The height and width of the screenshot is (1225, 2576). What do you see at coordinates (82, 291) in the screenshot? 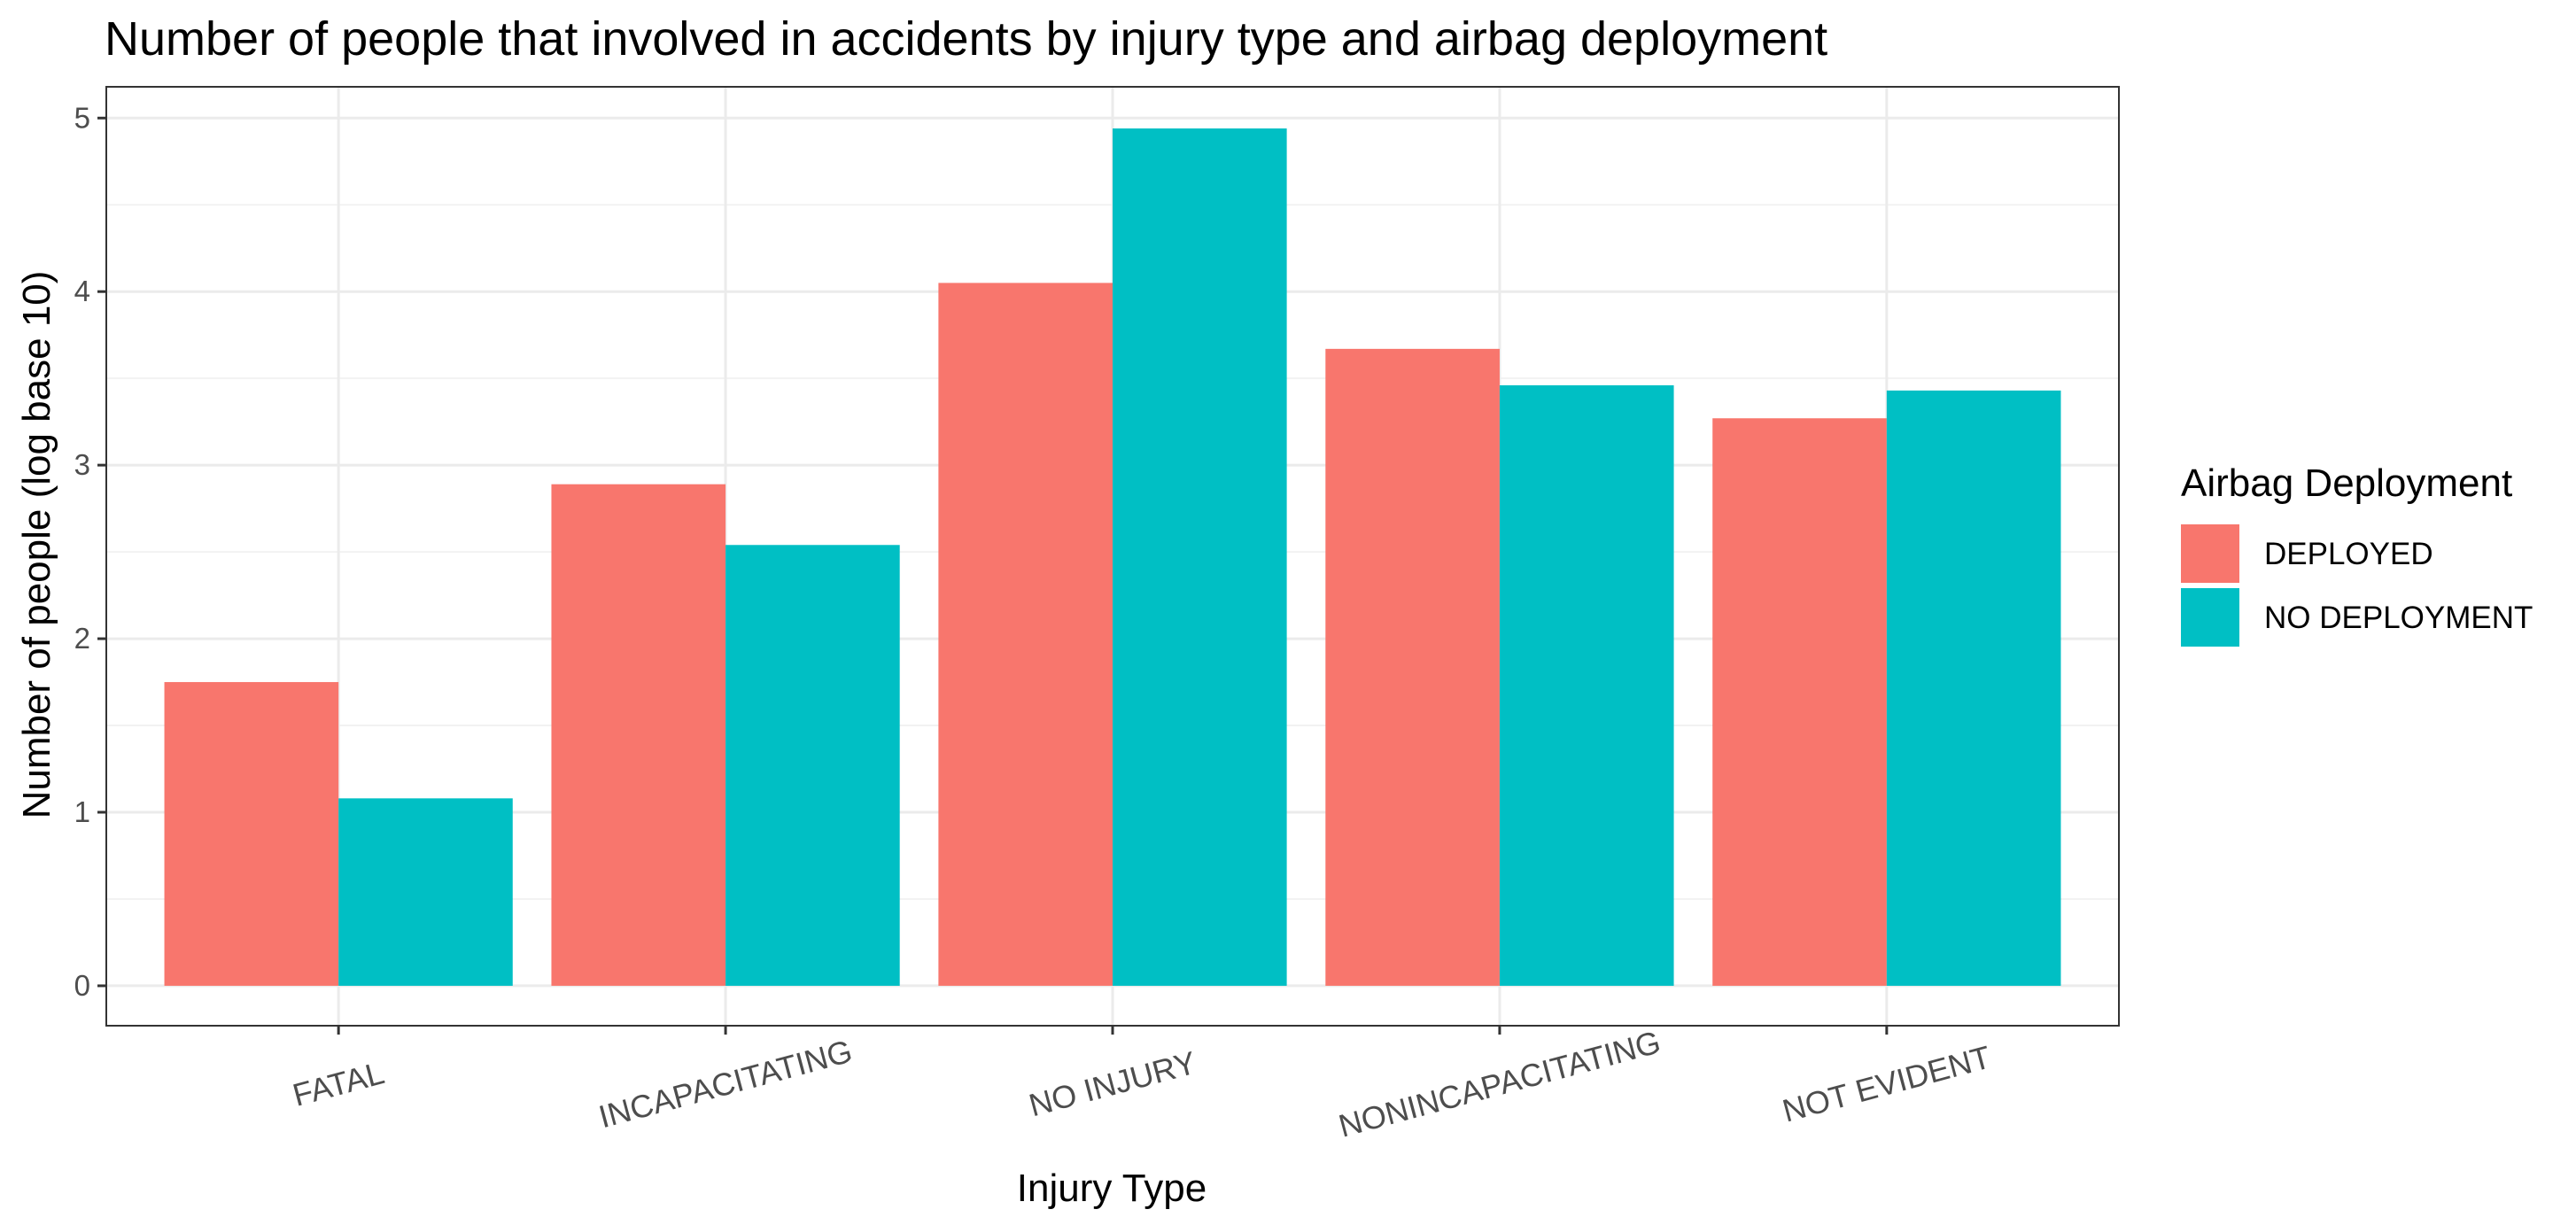
I see `y-tick-label: 4` at bounding box center [82, 291].